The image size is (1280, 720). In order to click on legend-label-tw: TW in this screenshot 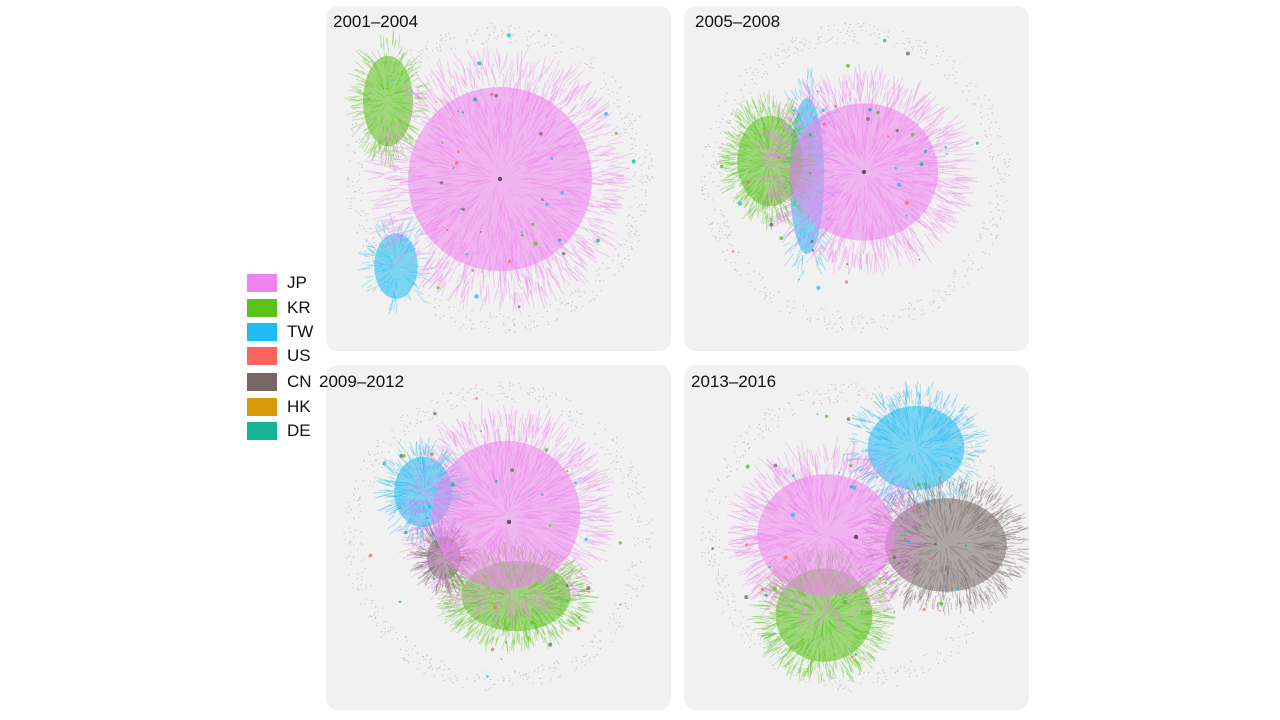, I will do `click(300, 332)`.